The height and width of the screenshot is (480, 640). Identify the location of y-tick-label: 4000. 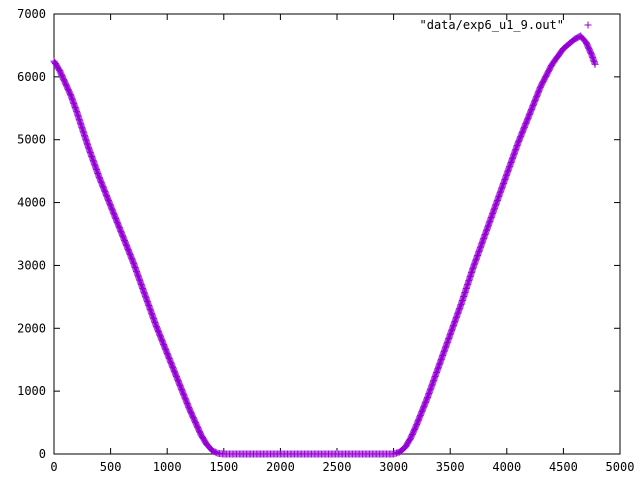
(31, 203).